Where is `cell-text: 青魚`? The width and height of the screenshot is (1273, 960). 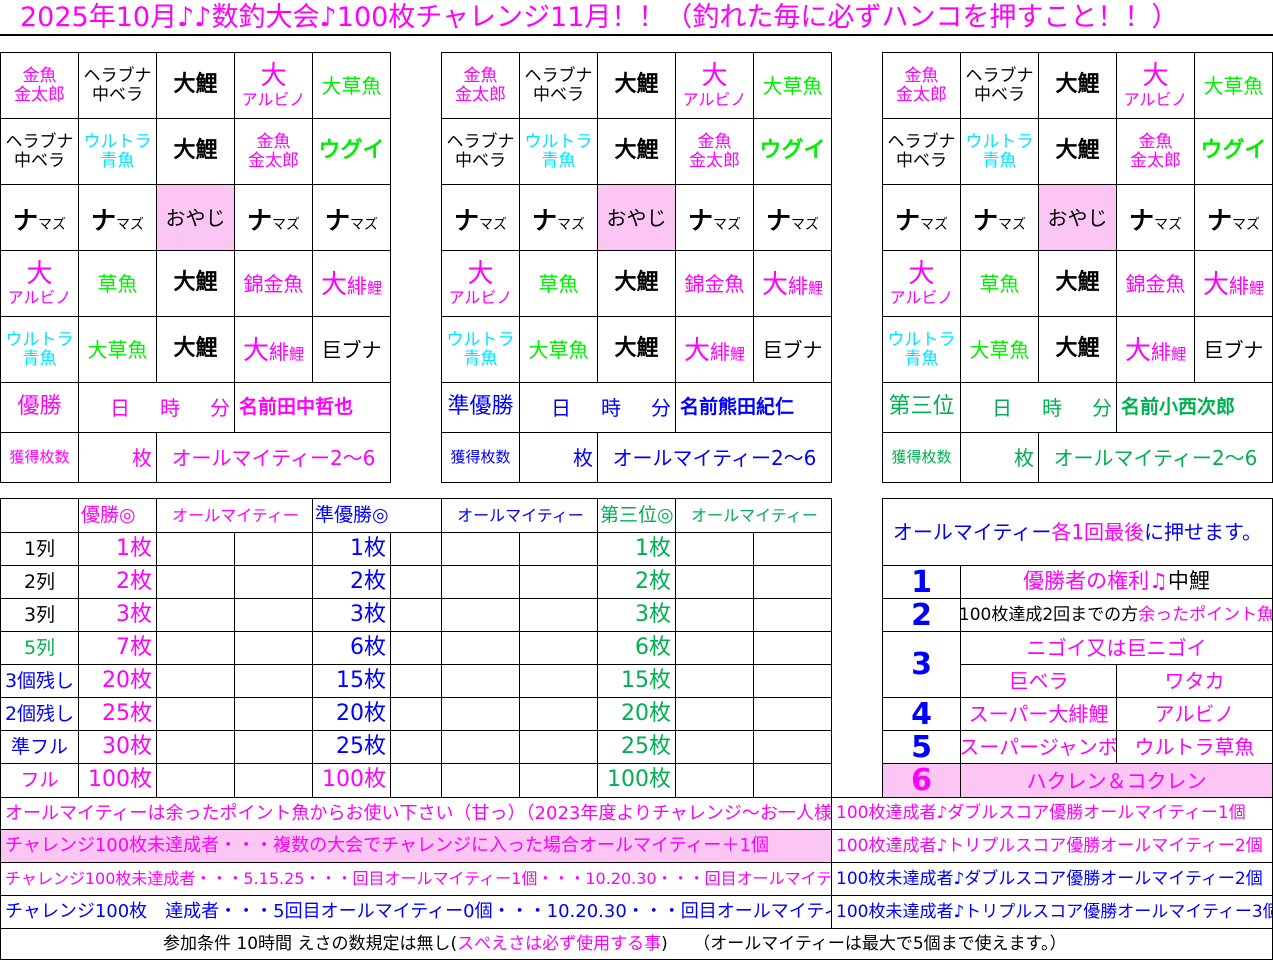 cell-text: 青魚 is located at coordinates (921, 358).